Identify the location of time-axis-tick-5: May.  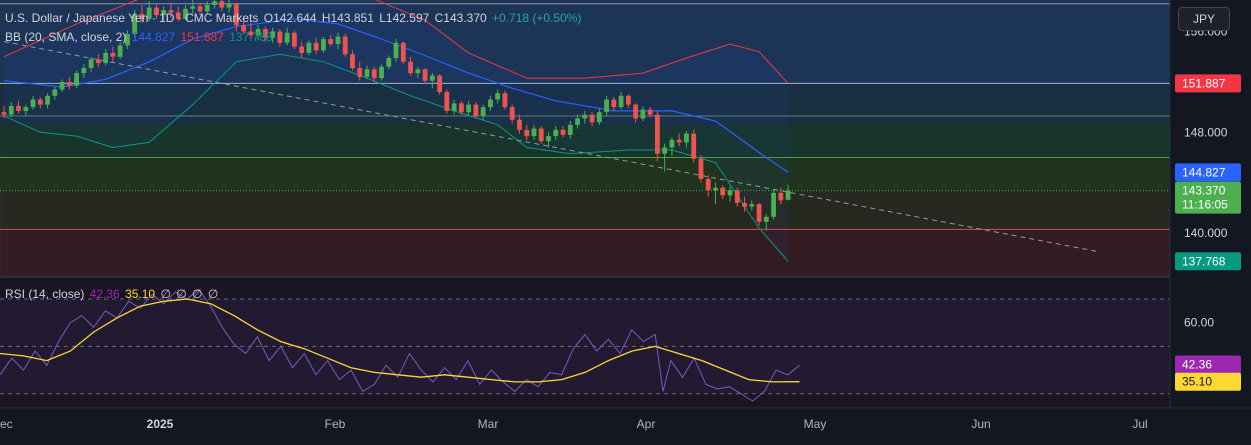
(815, 424).